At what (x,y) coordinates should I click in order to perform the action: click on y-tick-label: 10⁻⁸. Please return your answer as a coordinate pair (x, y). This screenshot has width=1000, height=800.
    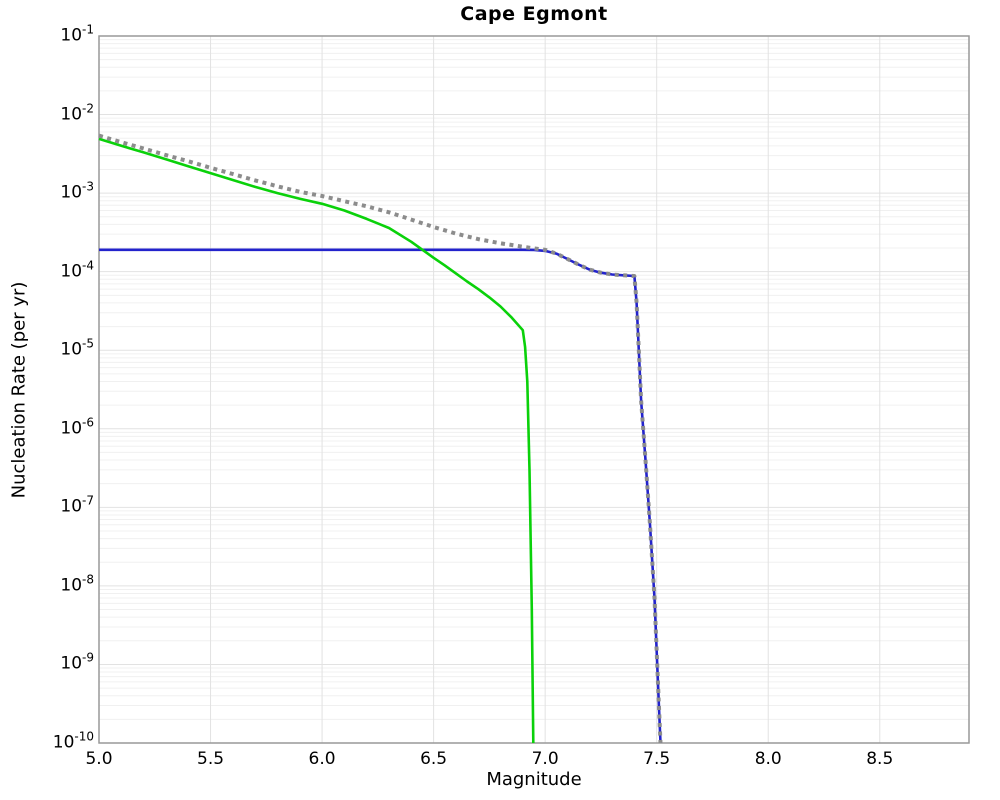
    Looking at the image, I should click on (77, 584).